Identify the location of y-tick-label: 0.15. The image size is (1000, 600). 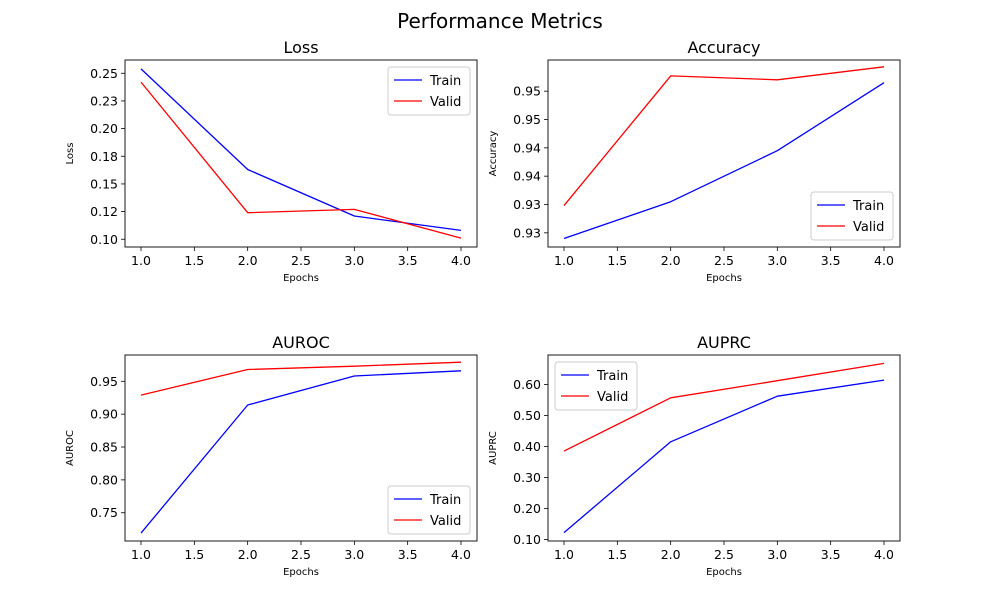
(104, 183).